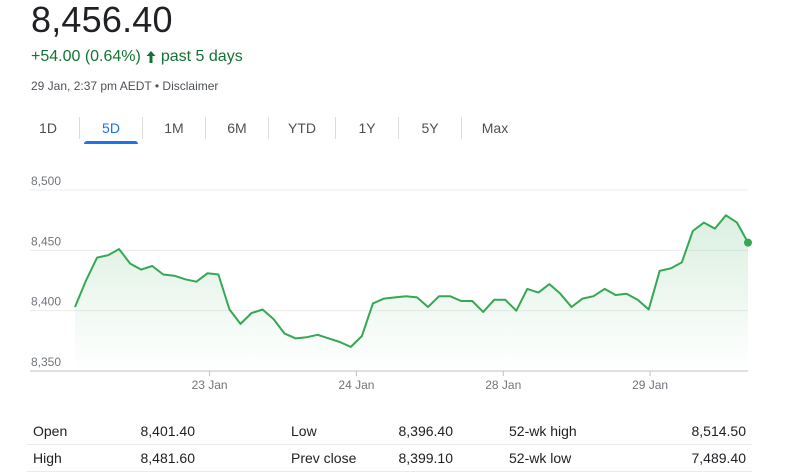 The height and width of the screenshot is (472, 790). I want to click on tab-label: 5D, so click(111, 128).